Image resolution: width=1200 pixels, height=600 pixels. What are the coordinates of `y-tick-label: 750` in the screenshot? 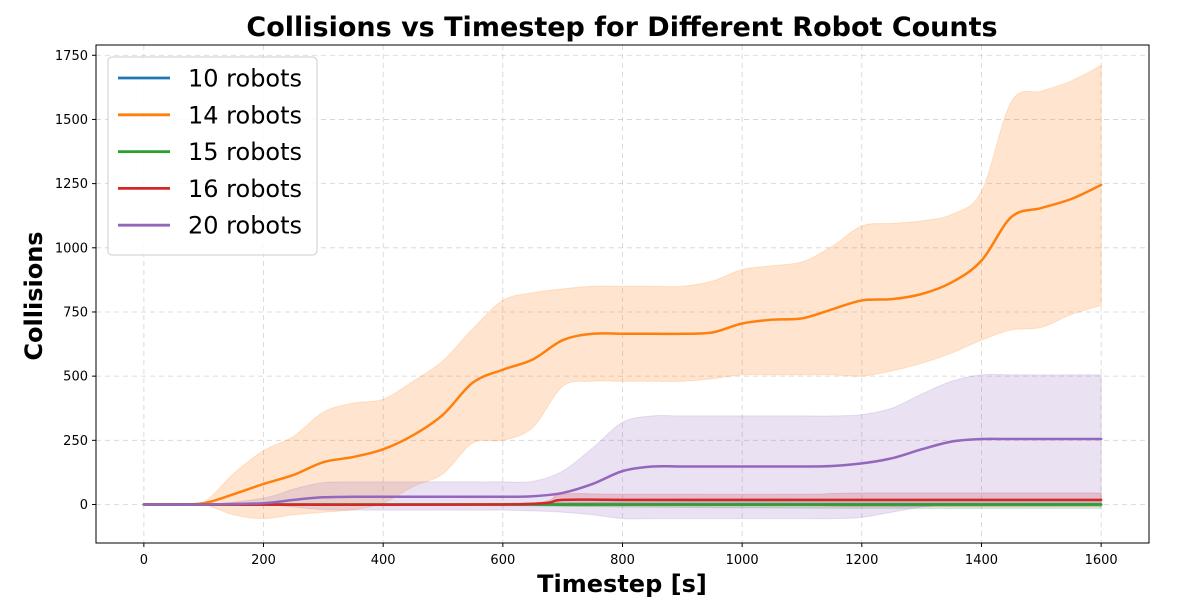 It's located at (75, 312).